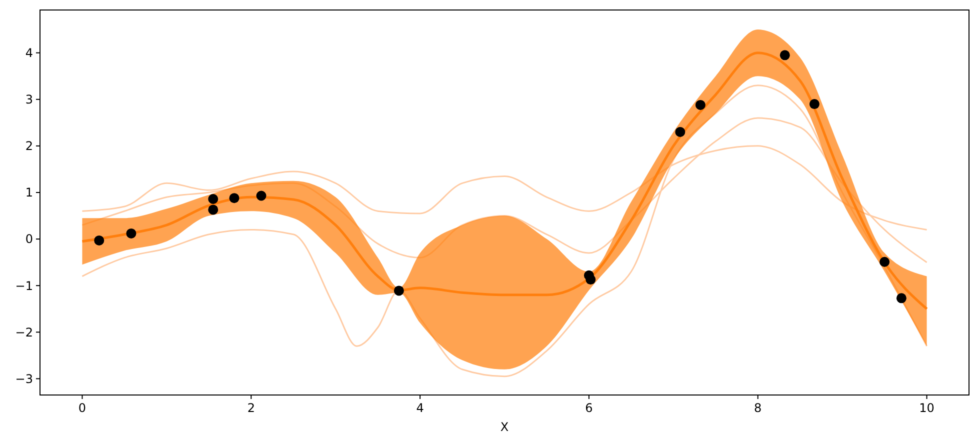 The width and height of the screenshot is (980, 448). I want to click on y-tick-label: 3, so click(29, 99).